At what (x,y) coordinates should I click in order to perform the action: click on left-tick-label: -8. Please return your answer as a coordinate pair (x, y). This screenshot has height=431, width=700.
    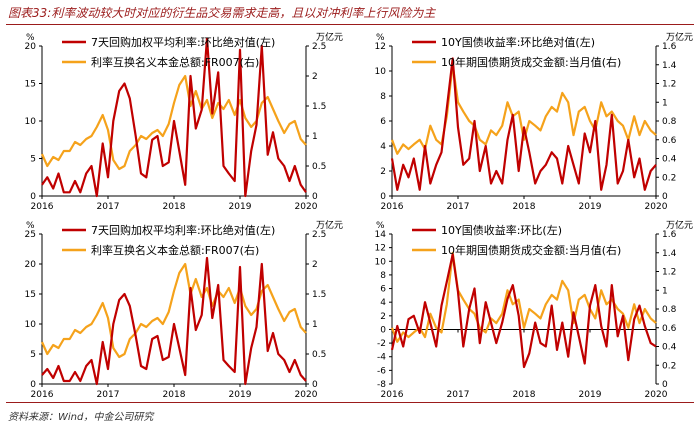
    Looking at the image, I should click on (381, 385).